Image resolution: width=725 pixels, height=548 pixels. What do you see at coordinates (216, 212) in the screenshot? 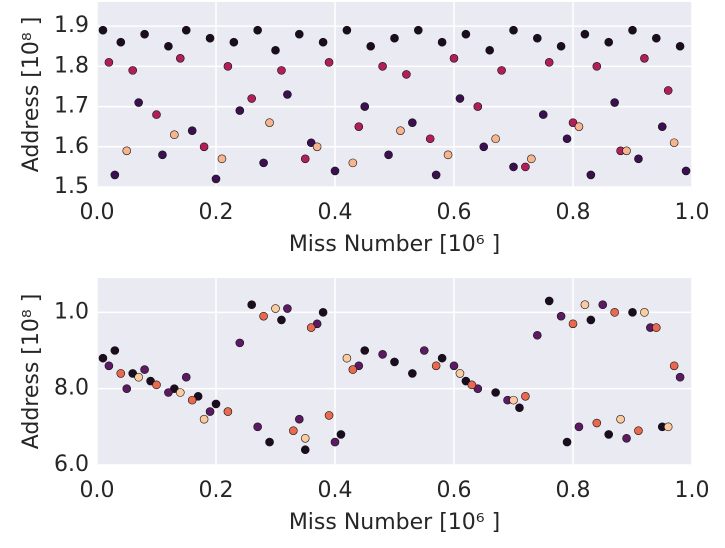
I see `x-tick-label: 0.2` at bounding box center [216, 212].